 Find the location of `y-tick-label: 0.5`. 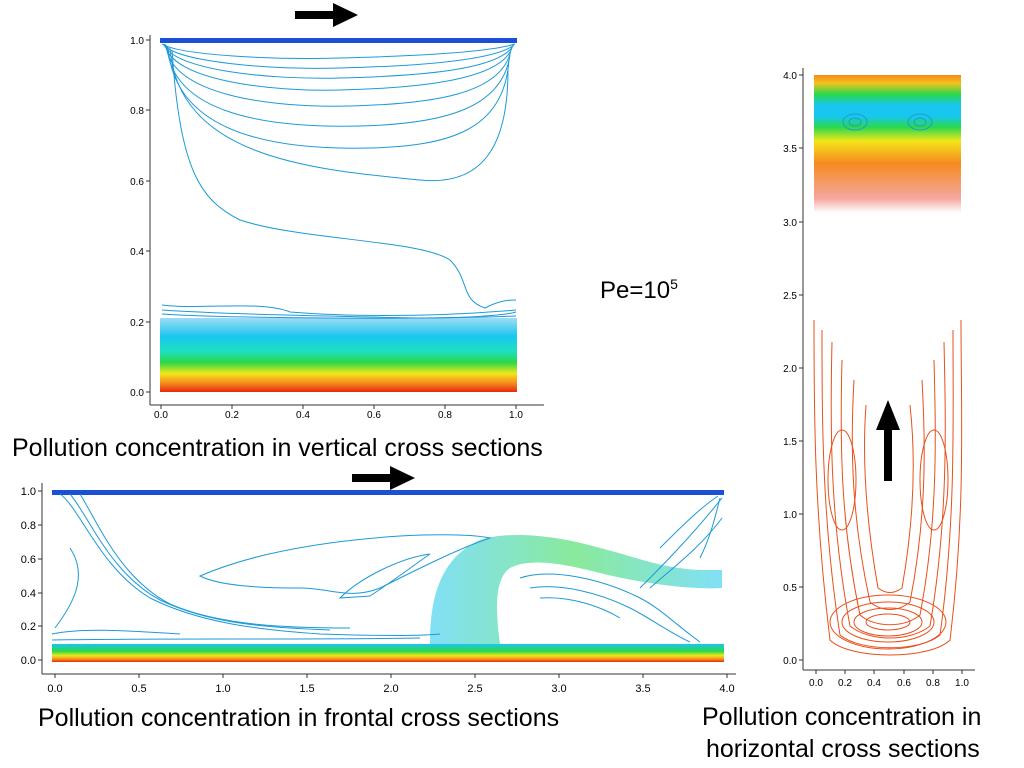

y-tick-label: 0.5 is located at coordinates (790, 588).